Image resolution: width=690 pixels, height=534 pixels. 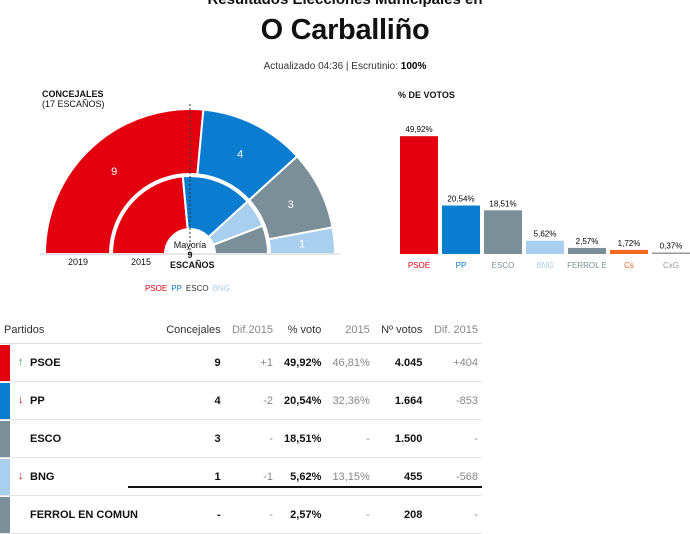 What do you see at coordinates (418, 129) in the screenshot?
I see `vote-label-psoe: 49,92%` at bounding box center [418, 129].